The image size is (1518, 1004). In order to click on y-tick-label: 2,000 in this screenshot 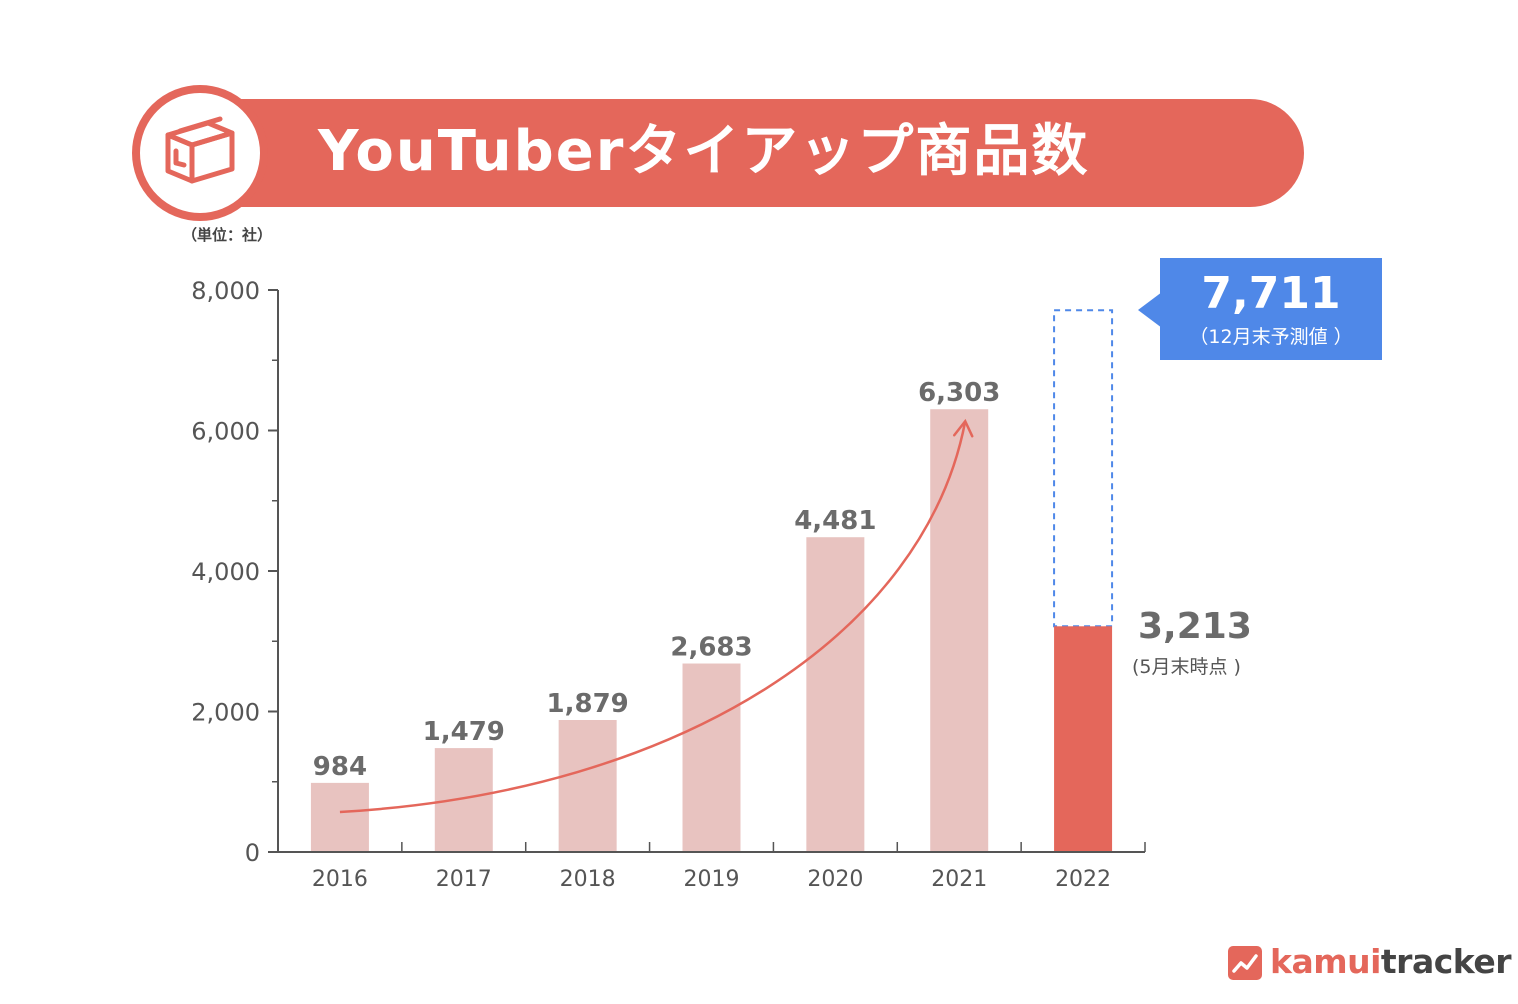, I will do `click(225, 713)`.